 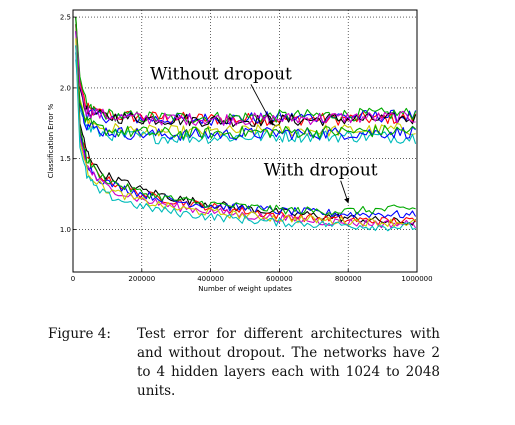 What do you see at coordinates (210, 279) in the screenshot?
I see `x-tick-label: 400000` at bounding box center [210, 279].